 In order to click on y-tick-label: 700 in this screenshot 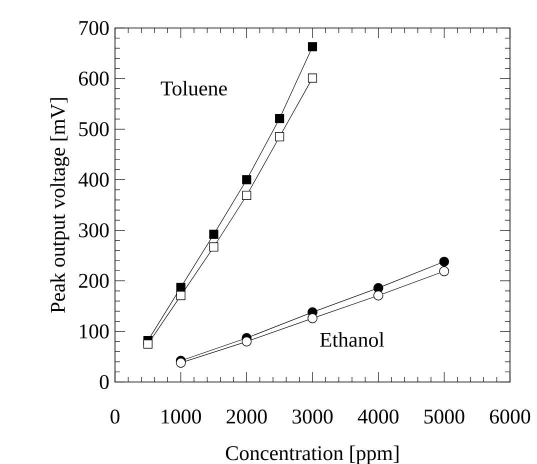, I will do `click(94, 28)`.